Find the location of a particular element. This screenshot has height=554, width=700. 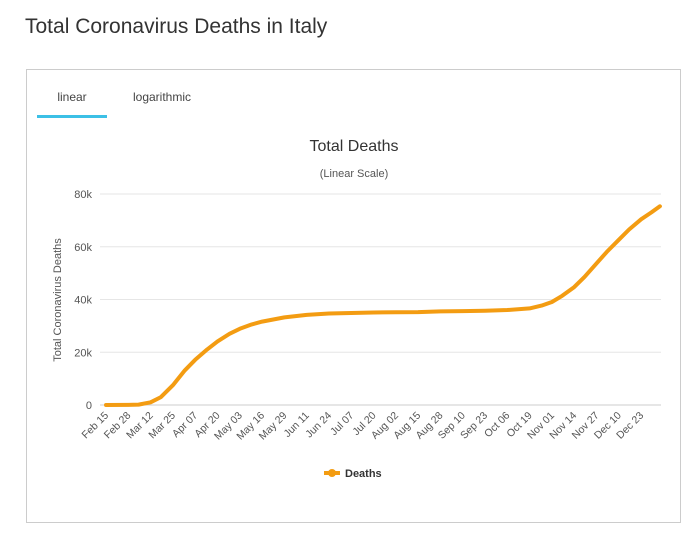

chart-title: Total Deaths is located at coordinates (354, 146).